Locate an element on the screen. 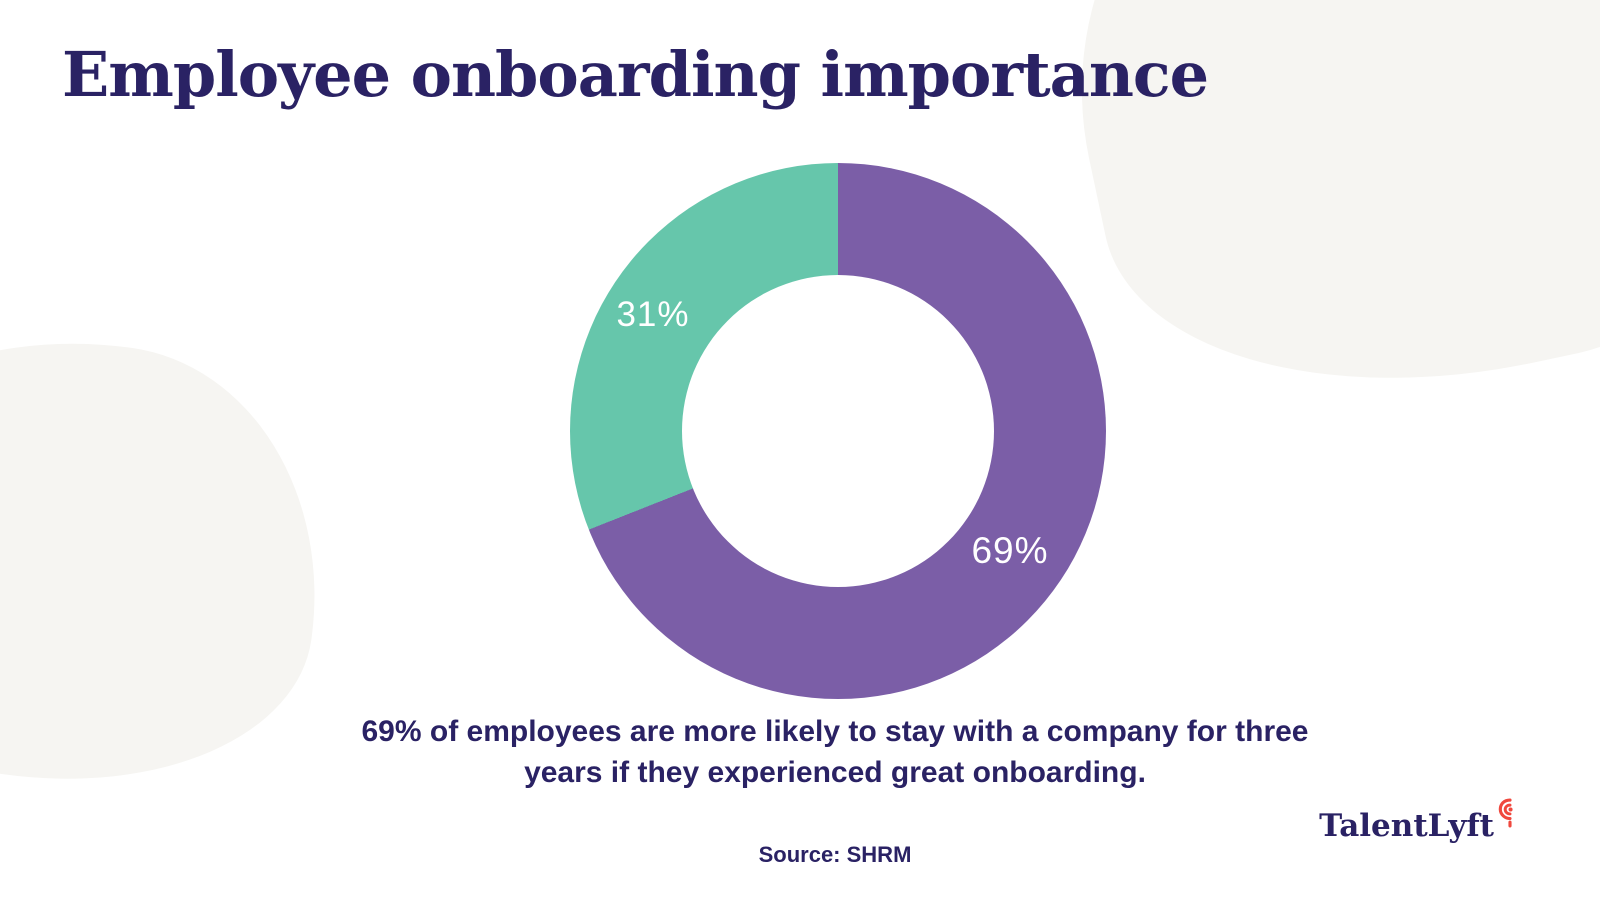  talentlyft-logo: TalentLyft is located at coordinates (1420, 819).